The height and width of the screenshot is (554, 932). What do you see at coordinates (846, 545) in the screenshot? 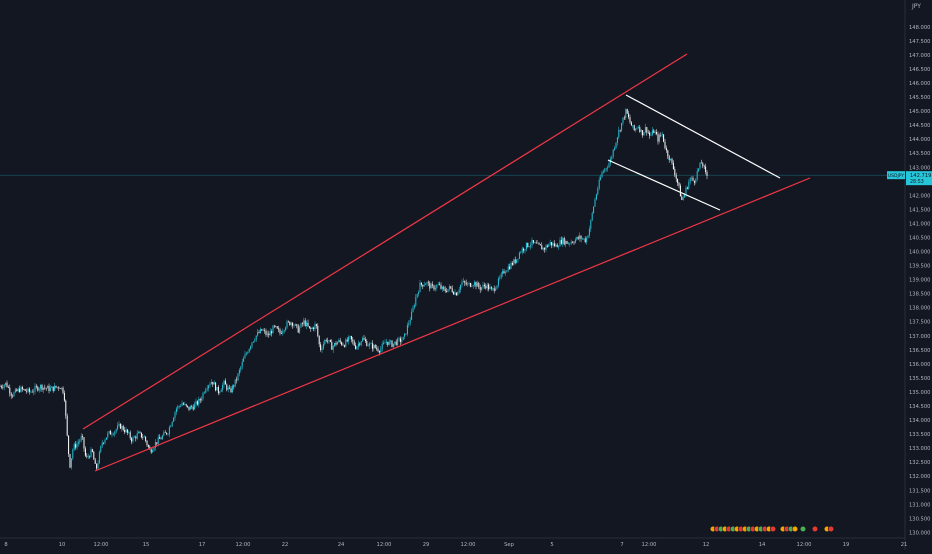
I see `x-tick-label: 19` at bounding box center [846, 545].